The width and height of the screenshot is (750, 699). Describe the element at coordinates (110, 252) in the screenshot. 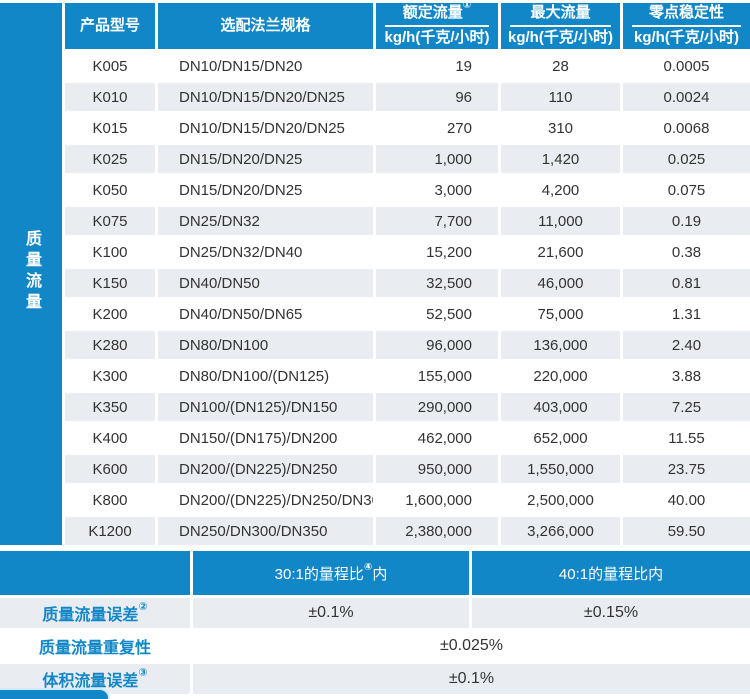

I see `model-cell: K100` at that location.